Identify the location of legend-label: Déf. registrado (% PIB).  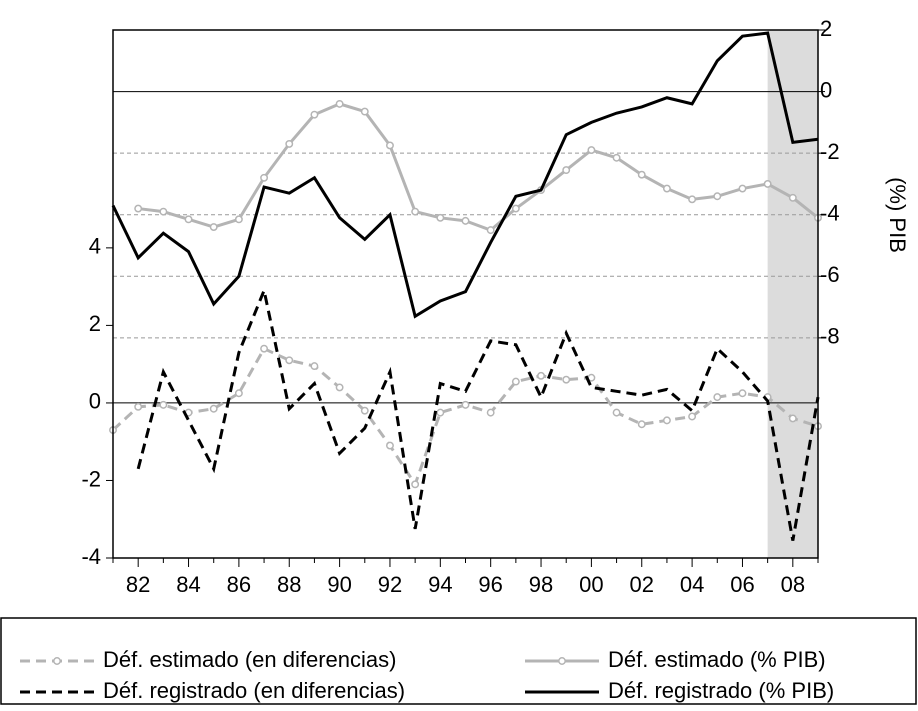
(721, 690).